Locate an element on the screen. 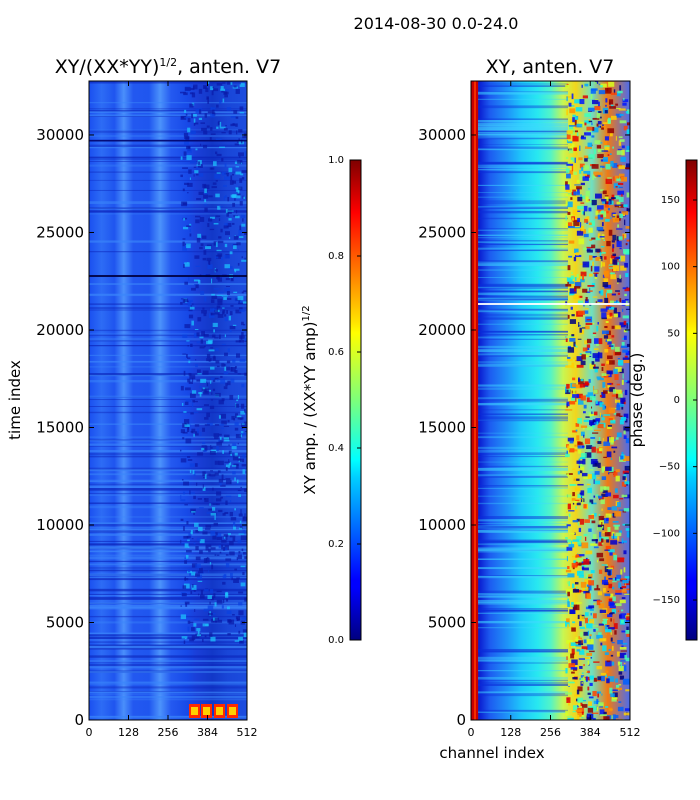 The width and height of the screenshot is (700, 800). amplitude-x-tick-label: 384 is located at coordinates (207, 732).